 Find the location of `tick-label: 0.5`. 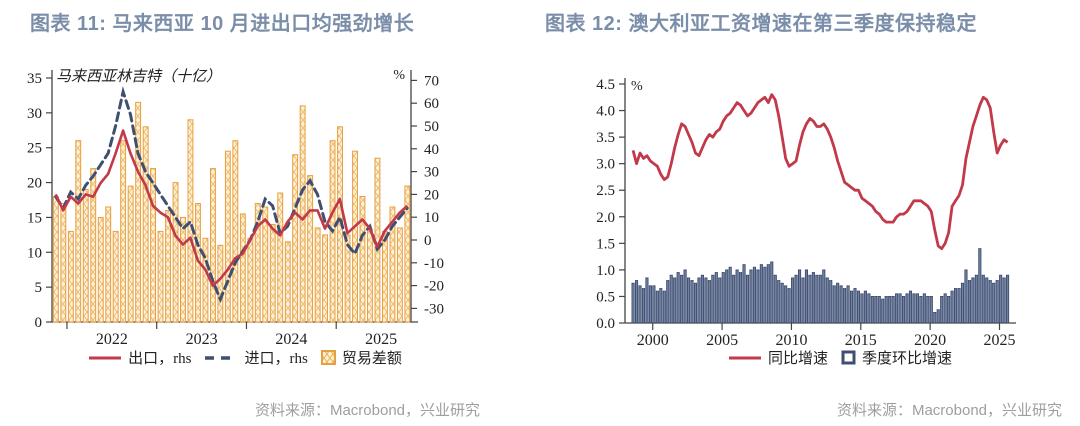

tick-label: 0.5 is located at coordinates (605, 297).